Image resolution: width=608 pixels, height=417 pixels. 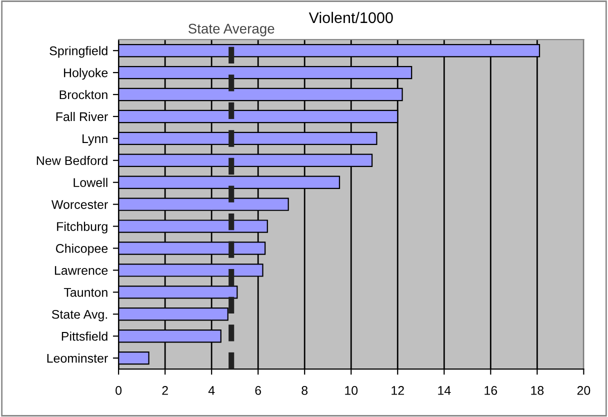 I want to click on x-tick-label: 20, so click(x=583, y=390).